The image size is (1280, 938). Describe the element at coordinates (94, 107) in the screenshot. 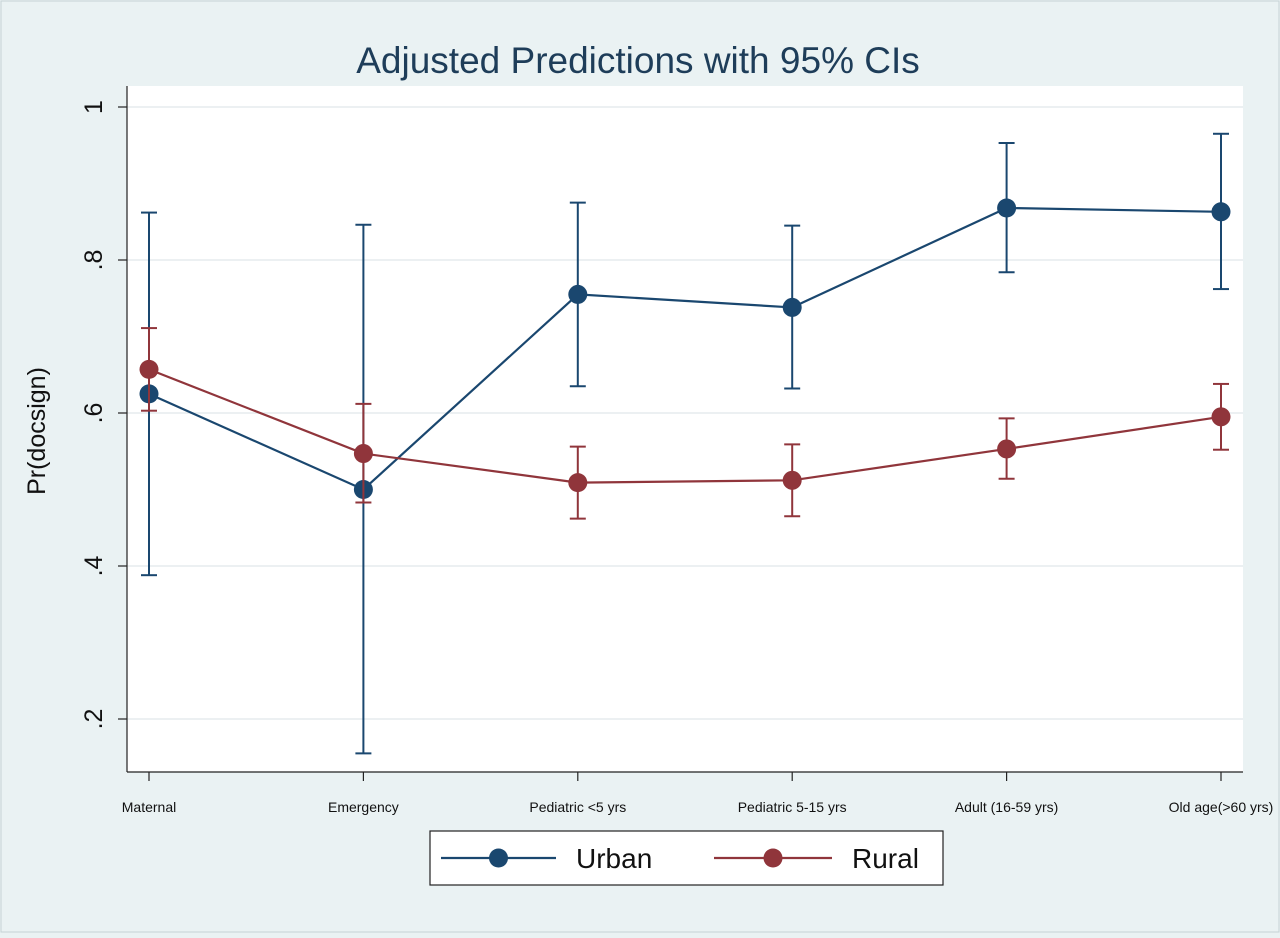

I see `y-tick-label: 1` at that location.